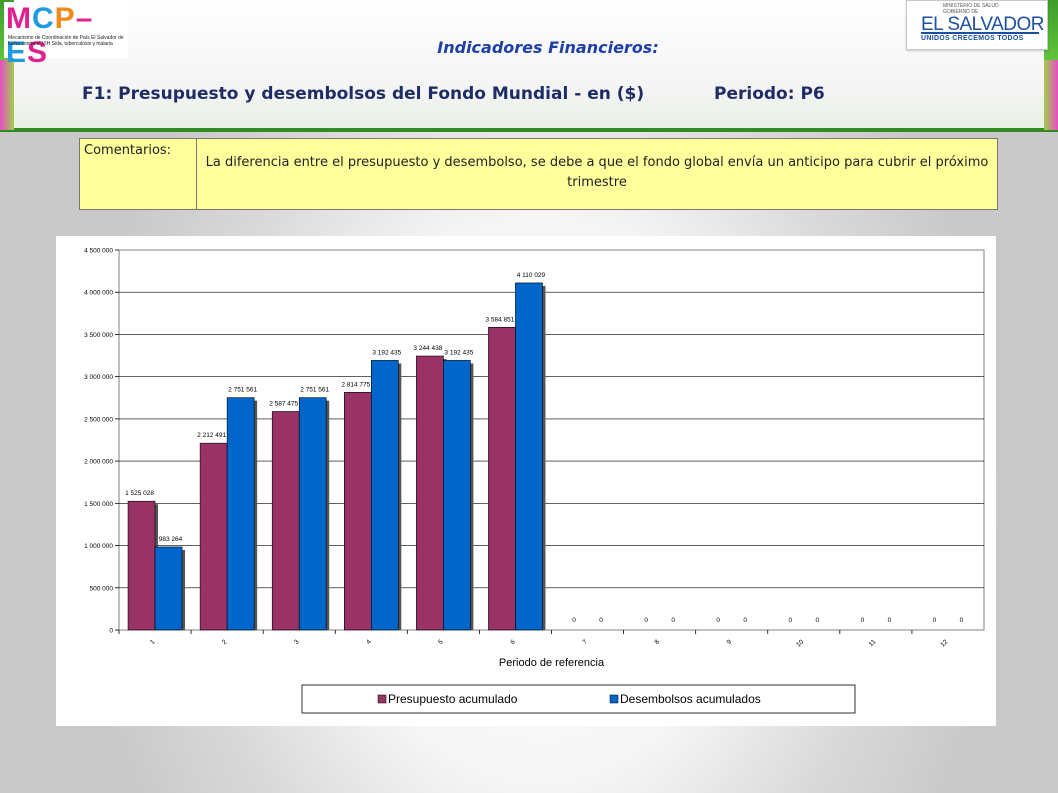 This screenshot has height=793, width=1058. What do you see at coordinates (102, 588) in the screenshot?
I see `y-tick-label: 500 000` at bounding box center [102, 588].